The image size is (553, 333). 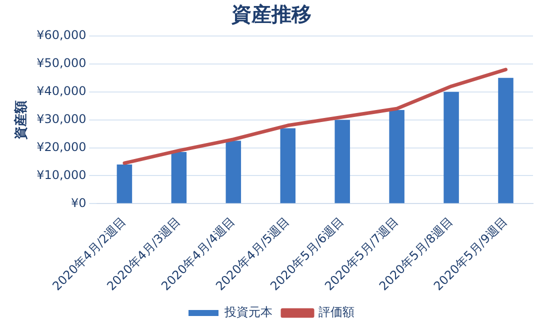 I want to click on y-tick-label: ¥0, so click(x=78, y=203).